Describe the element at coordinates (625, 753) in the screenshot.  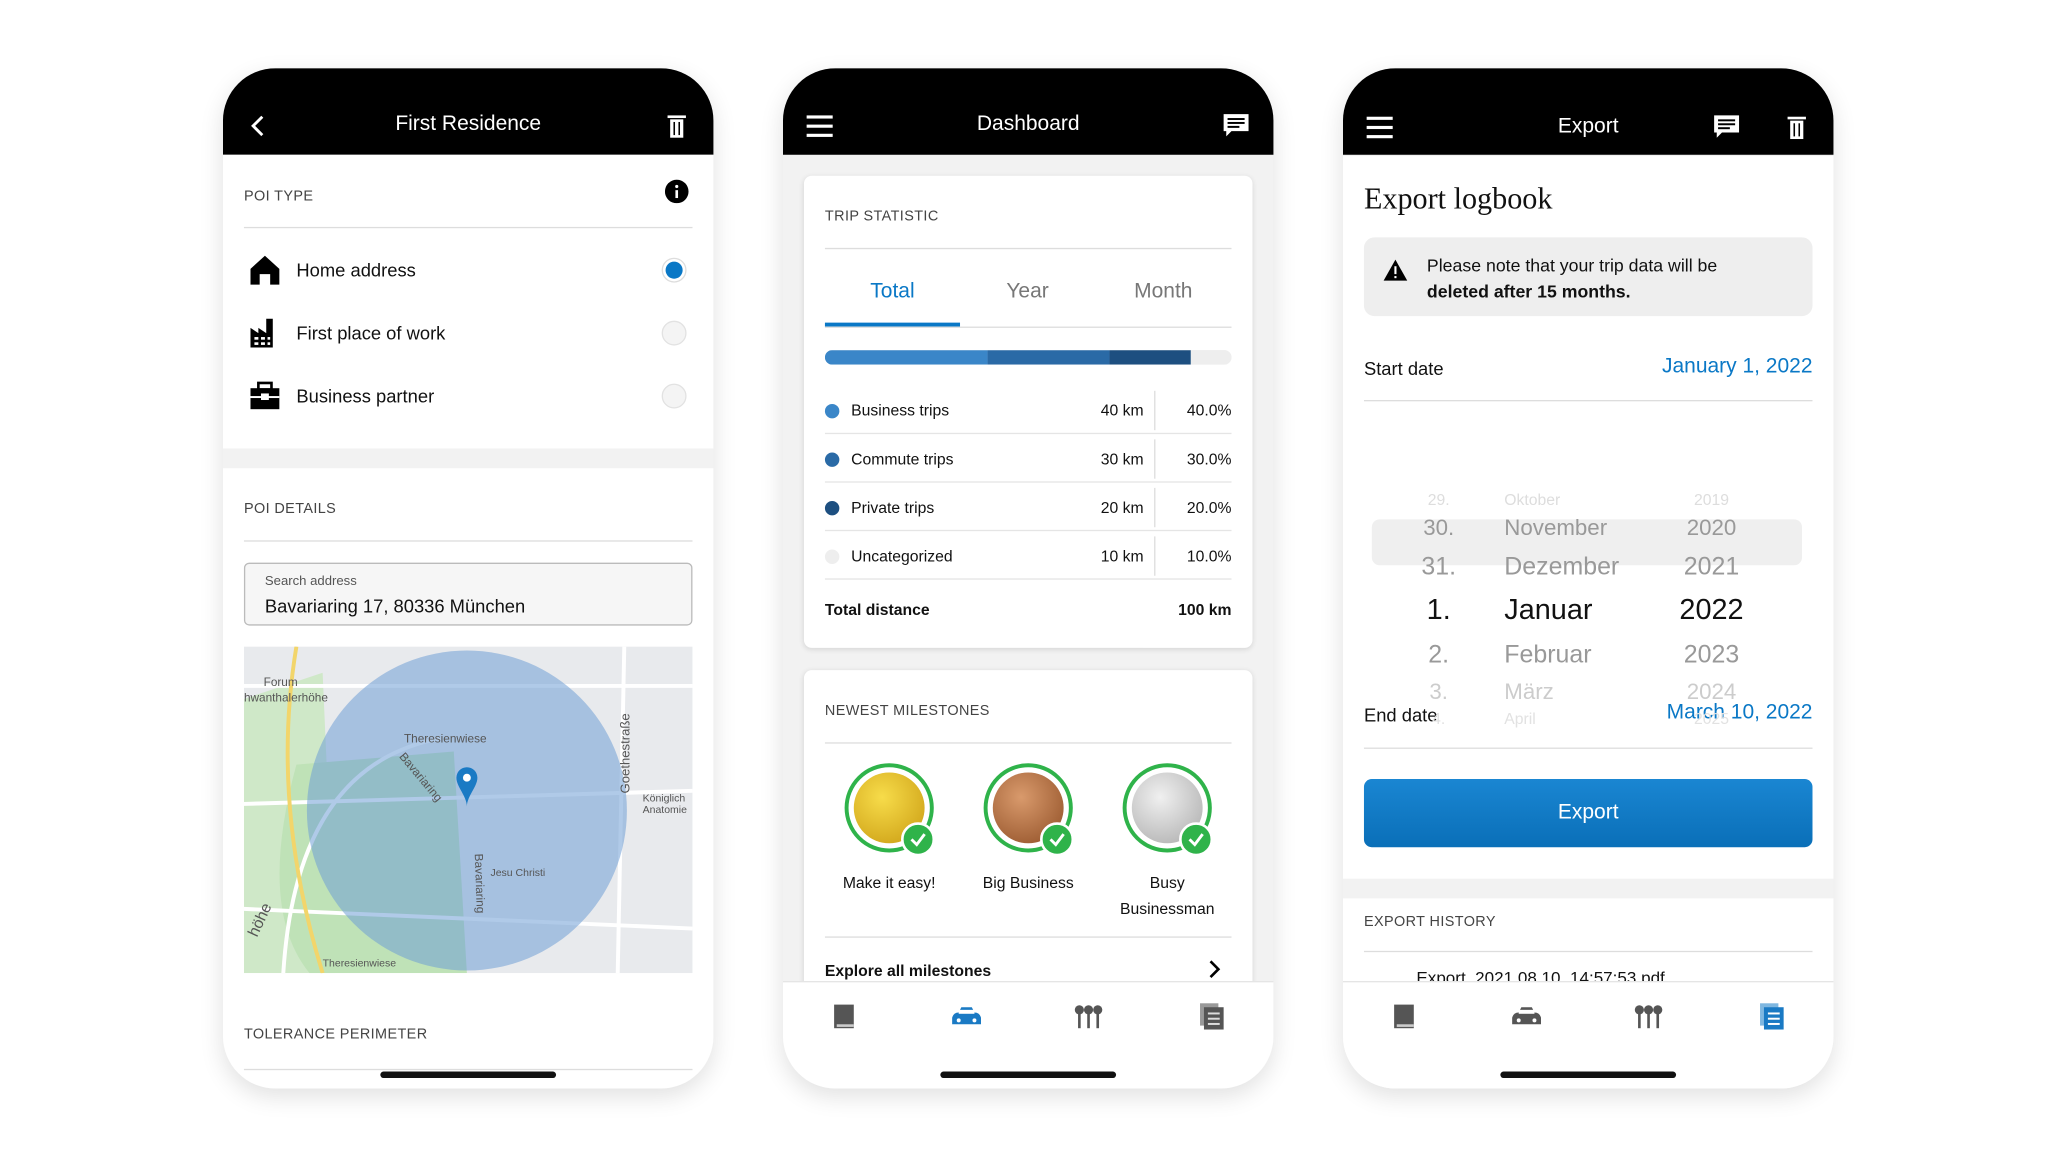
I see `map-label: Goethestraße` at that location.